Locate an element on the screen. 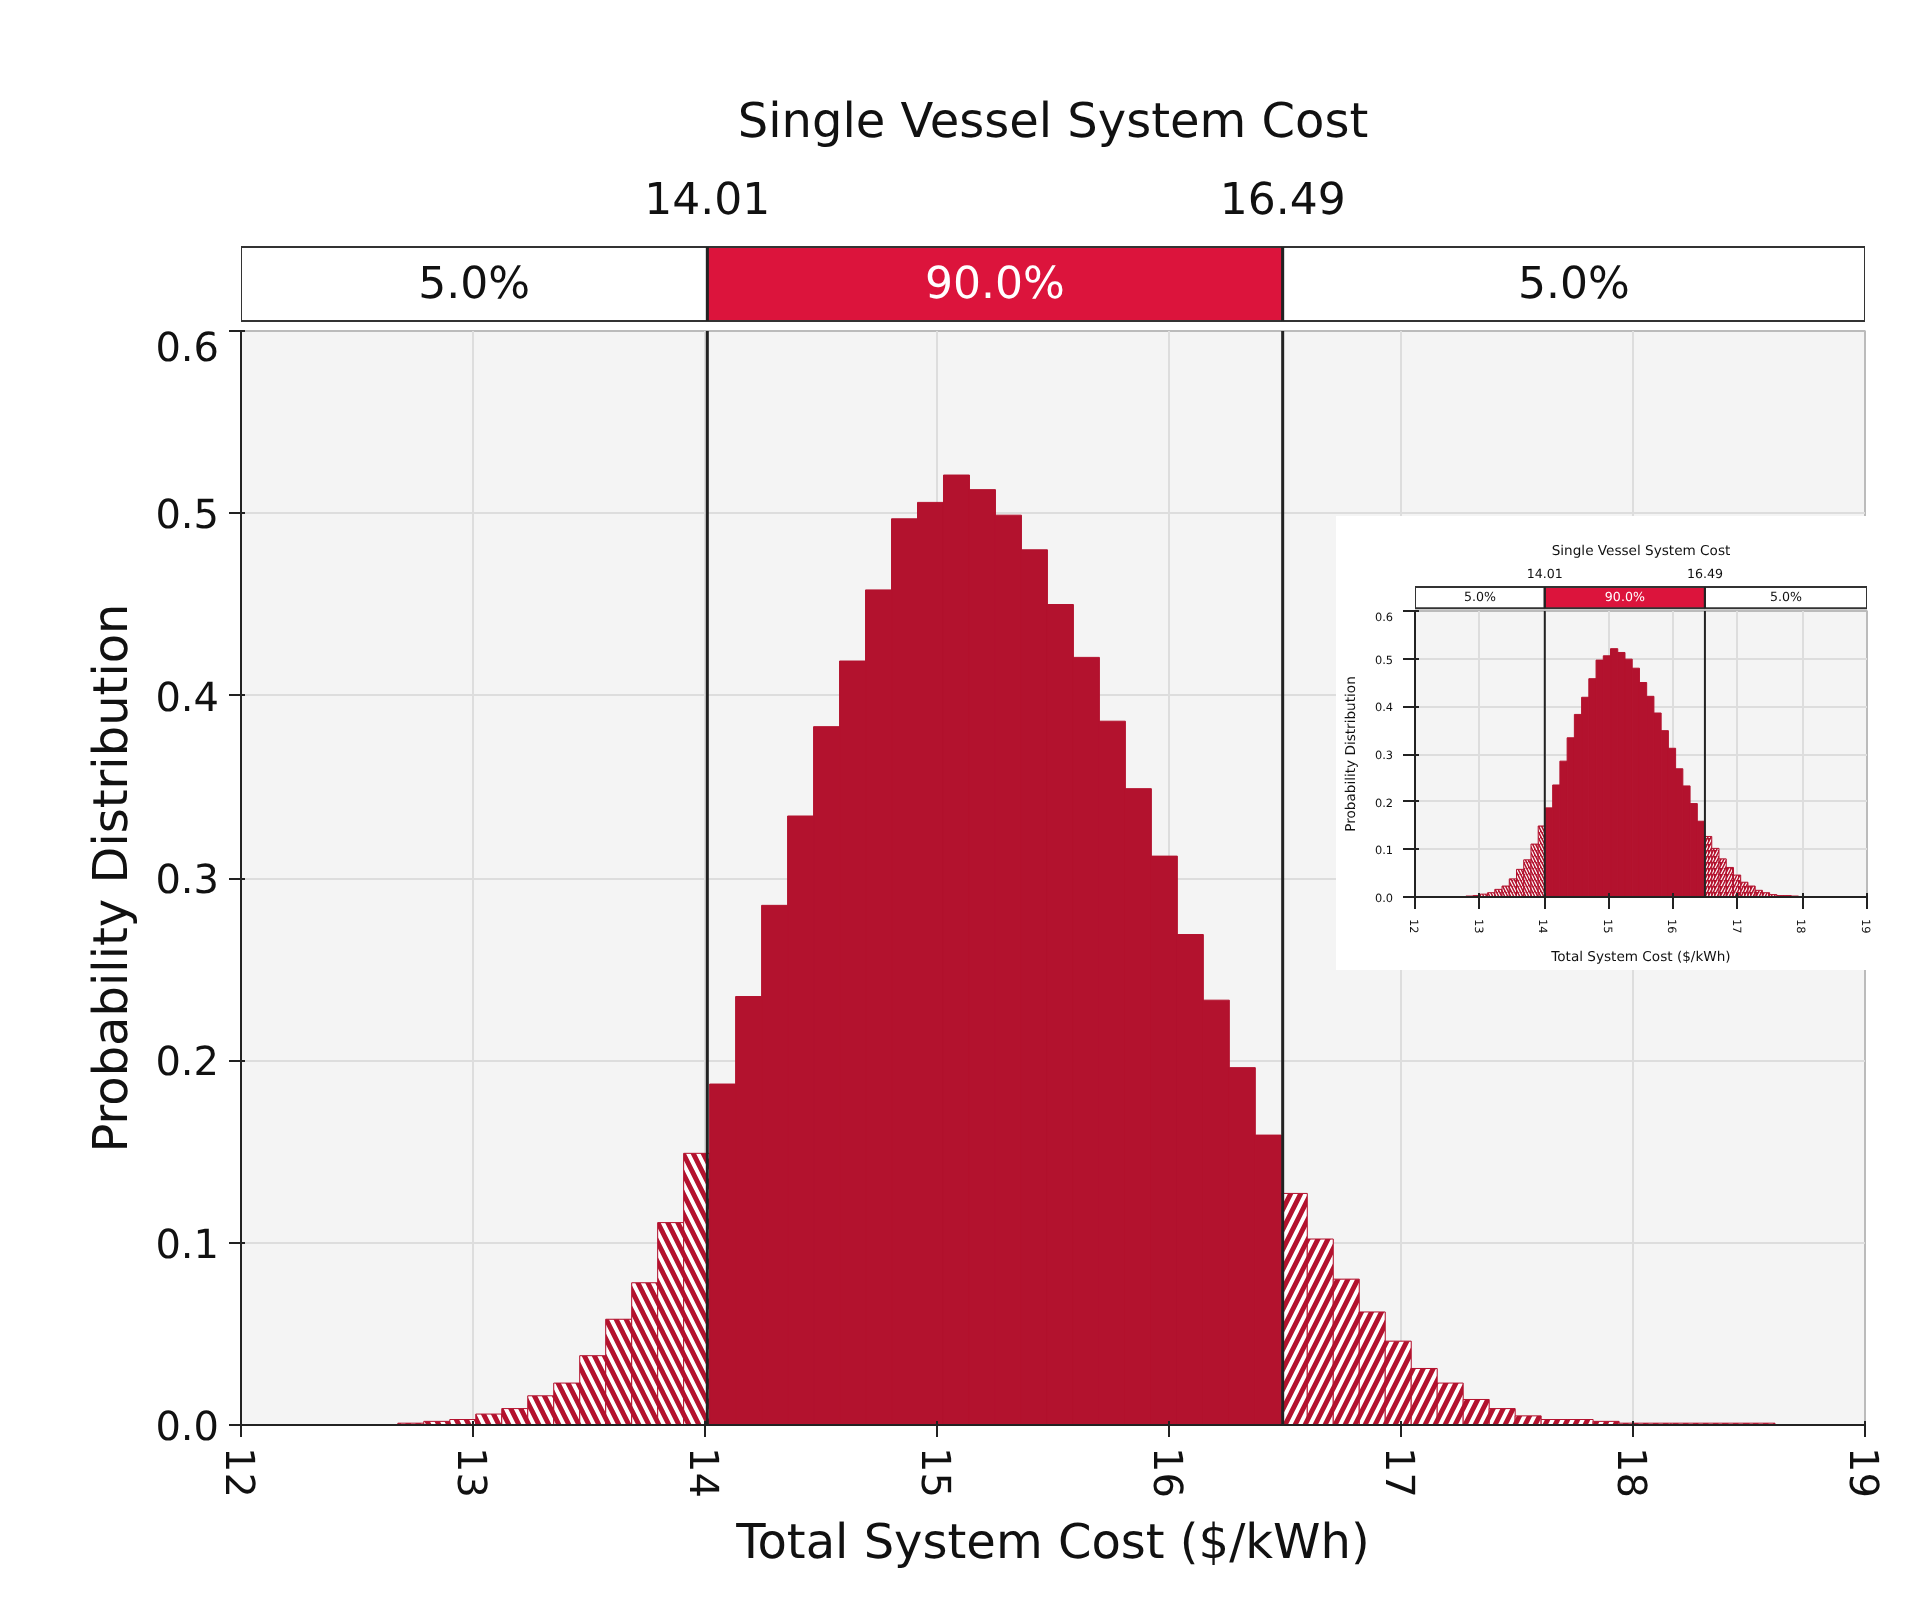 This screenshot has height=1600, width=1914. chart-title: Single Vessel System Cost is located at coordinates (1053, 121).